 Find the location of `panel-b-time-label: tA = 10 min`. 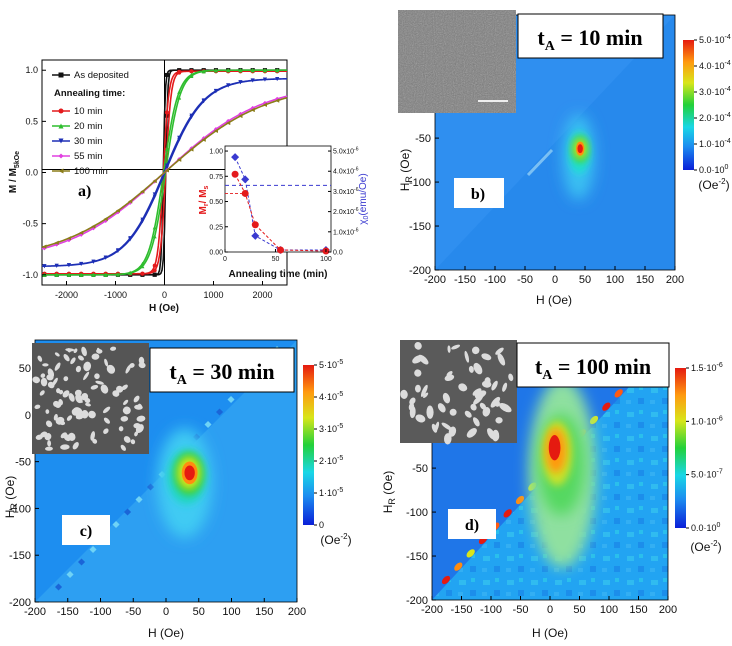

panel-b-time-label: tA = 10 min is located at coordinates (589, 39).